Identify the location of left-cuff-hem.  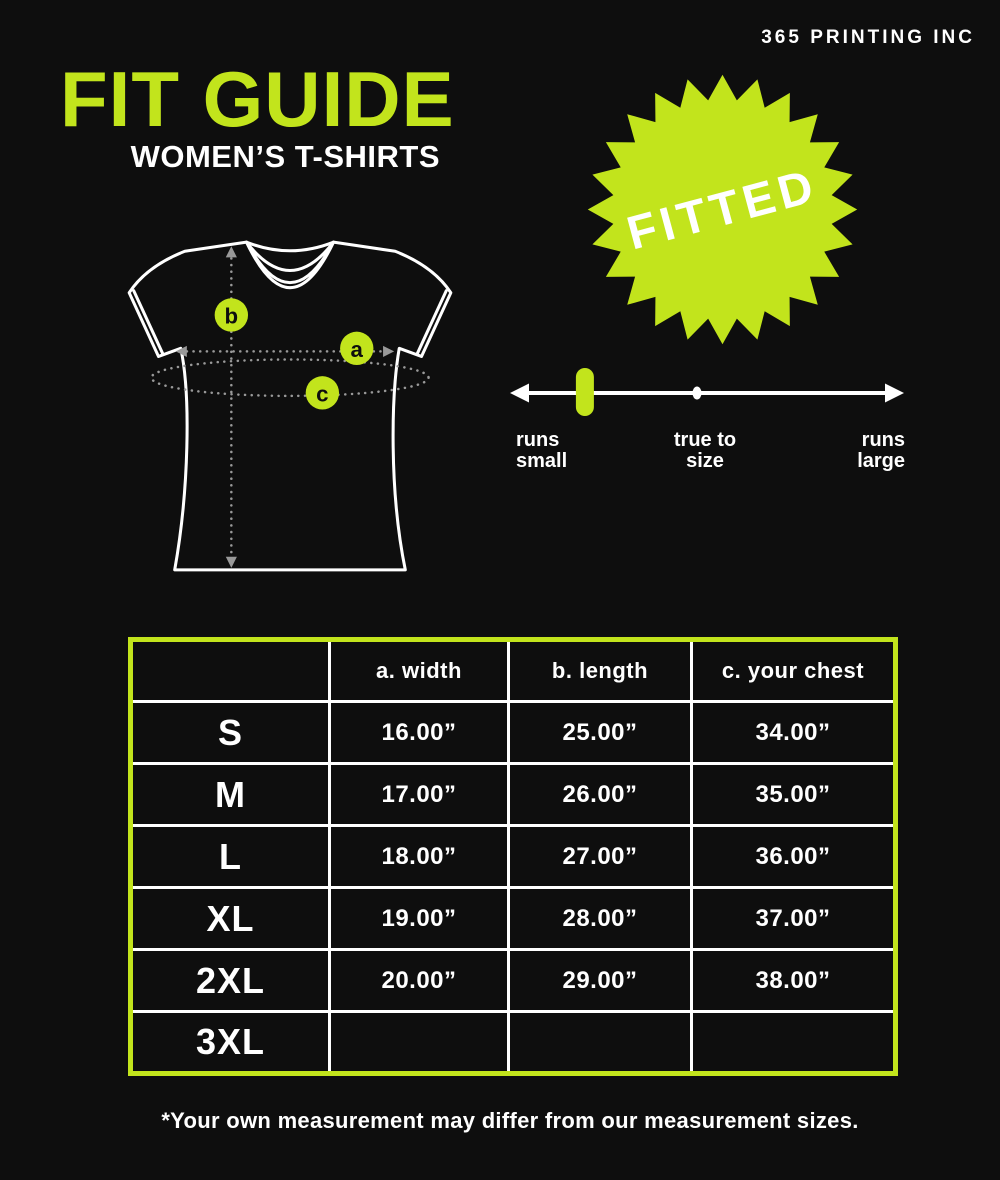
(148, 322).